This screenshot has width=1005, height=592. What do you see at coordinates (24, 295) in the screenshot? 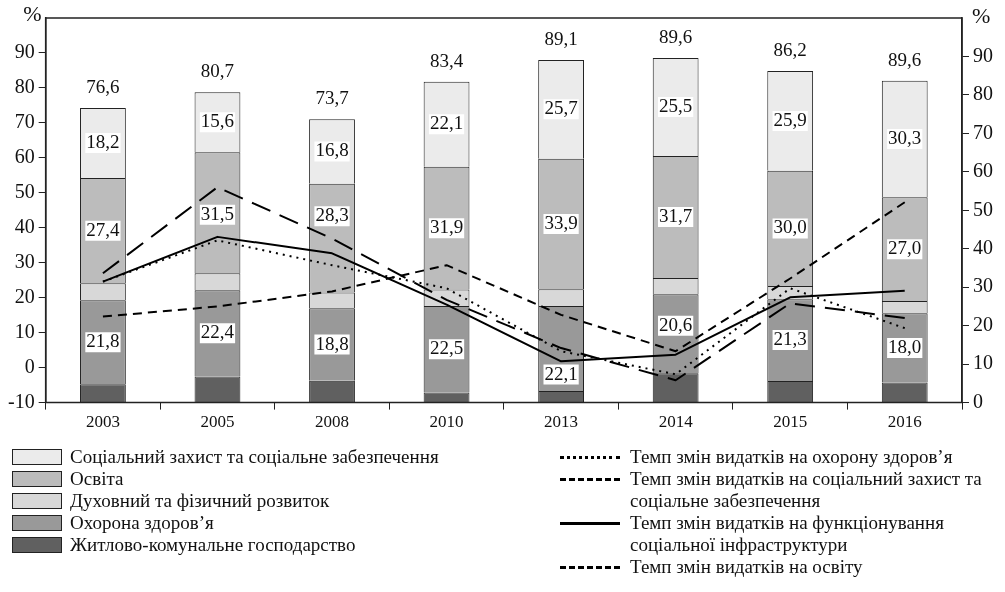
I see `y-tick-label: 20` at bounding box center [24, 295].